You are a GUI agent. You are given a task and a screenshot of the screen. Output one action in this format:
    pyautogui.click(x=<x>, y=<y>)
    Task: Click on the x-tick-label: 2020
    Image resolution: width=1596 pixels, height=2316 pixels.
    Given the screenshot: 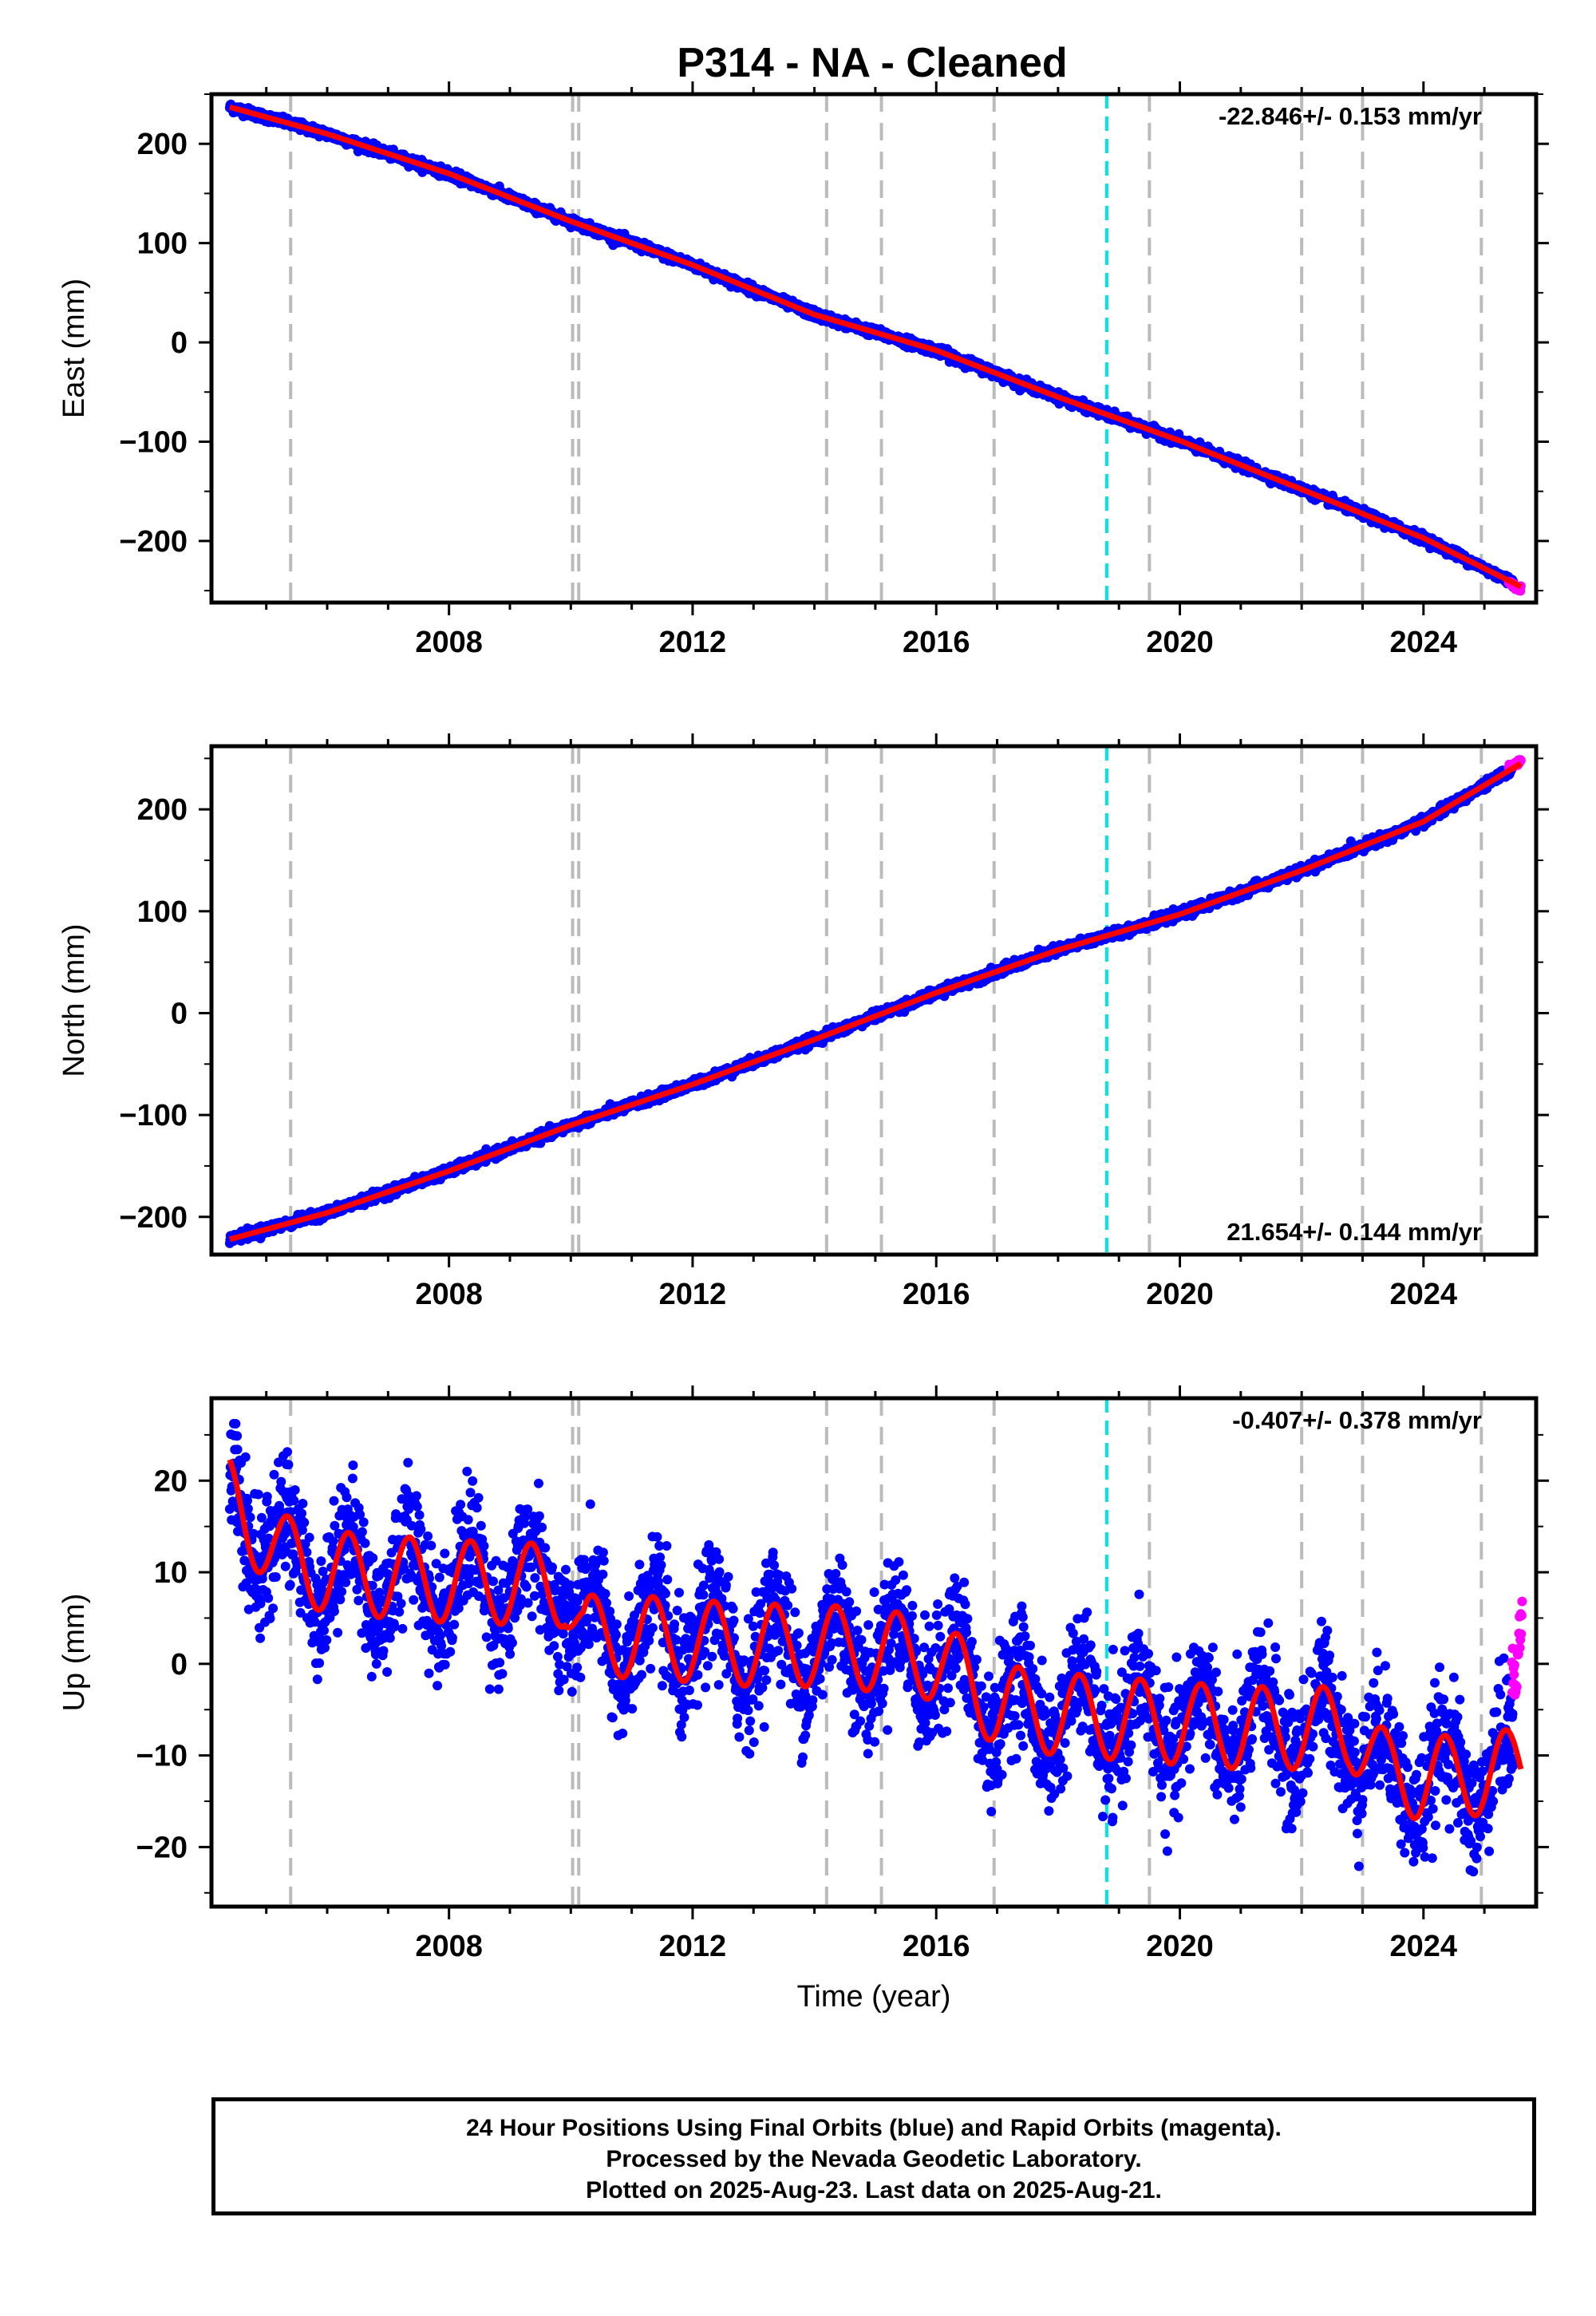 What is the action you would take?
    pyautogui.click(x=1180, y=642)
    